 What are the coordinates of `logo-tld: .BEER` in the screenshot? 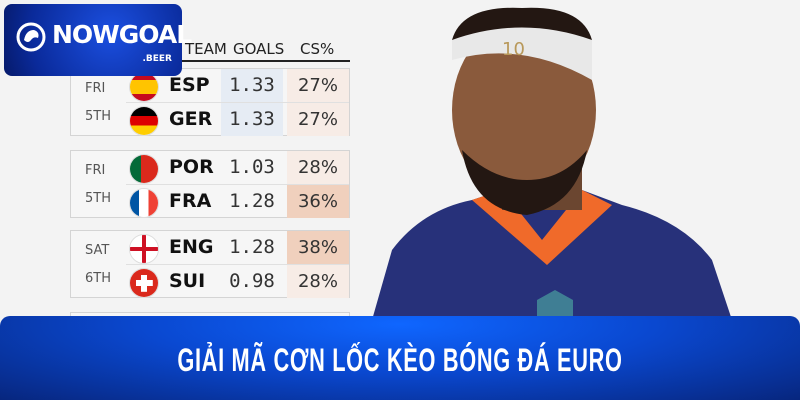 It's located at (157, 59).